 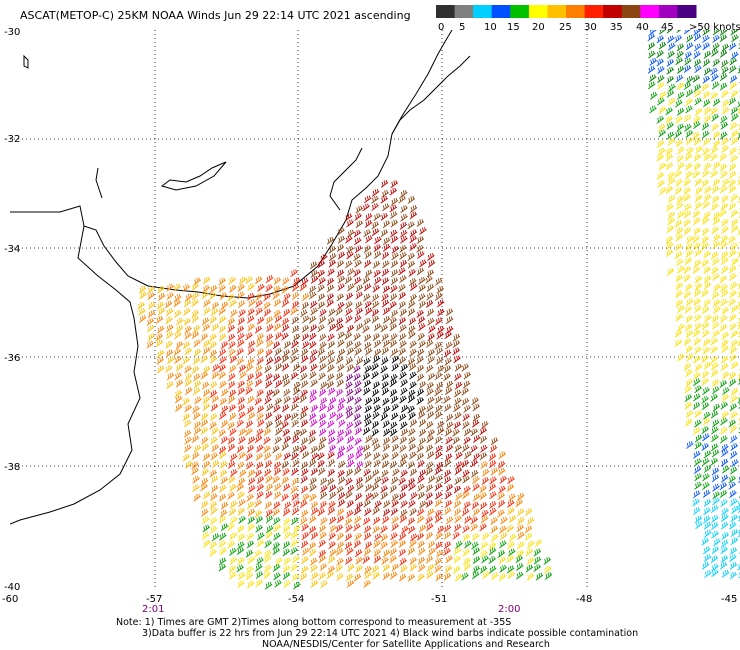 I want to click on lon-labels: -60 -57 -54 -51 -48 -45, so click(x=369, y=599).